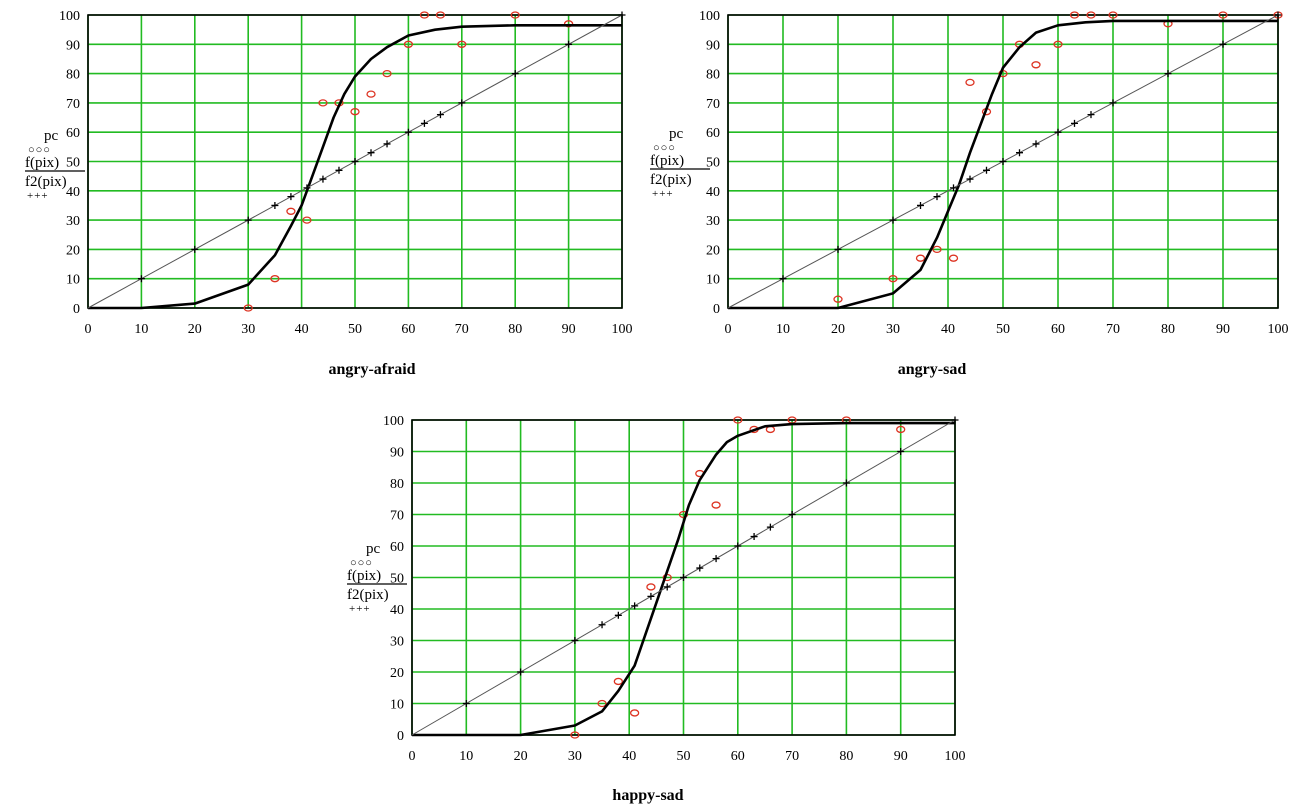 This screenshot has width=1295, height=805. I want to click on chart-caption: happy-sad, so click(647, 795).